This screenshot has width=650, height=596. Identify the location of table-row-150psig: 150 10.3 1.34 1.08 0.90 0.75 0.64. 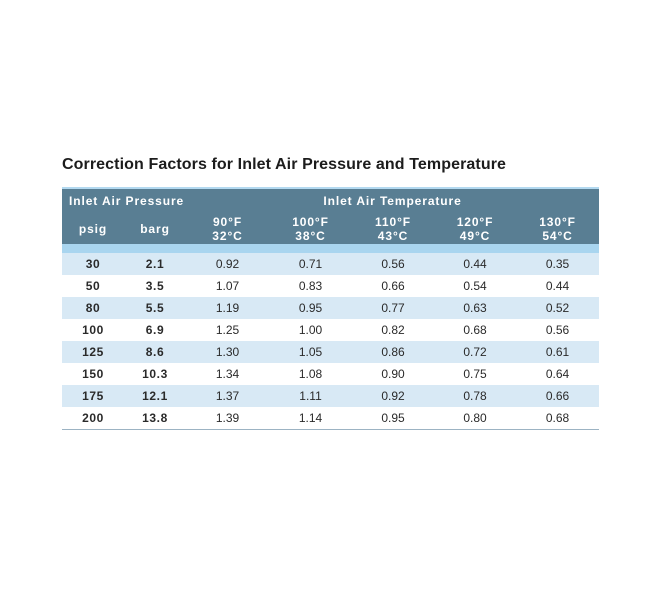
(331, 374).